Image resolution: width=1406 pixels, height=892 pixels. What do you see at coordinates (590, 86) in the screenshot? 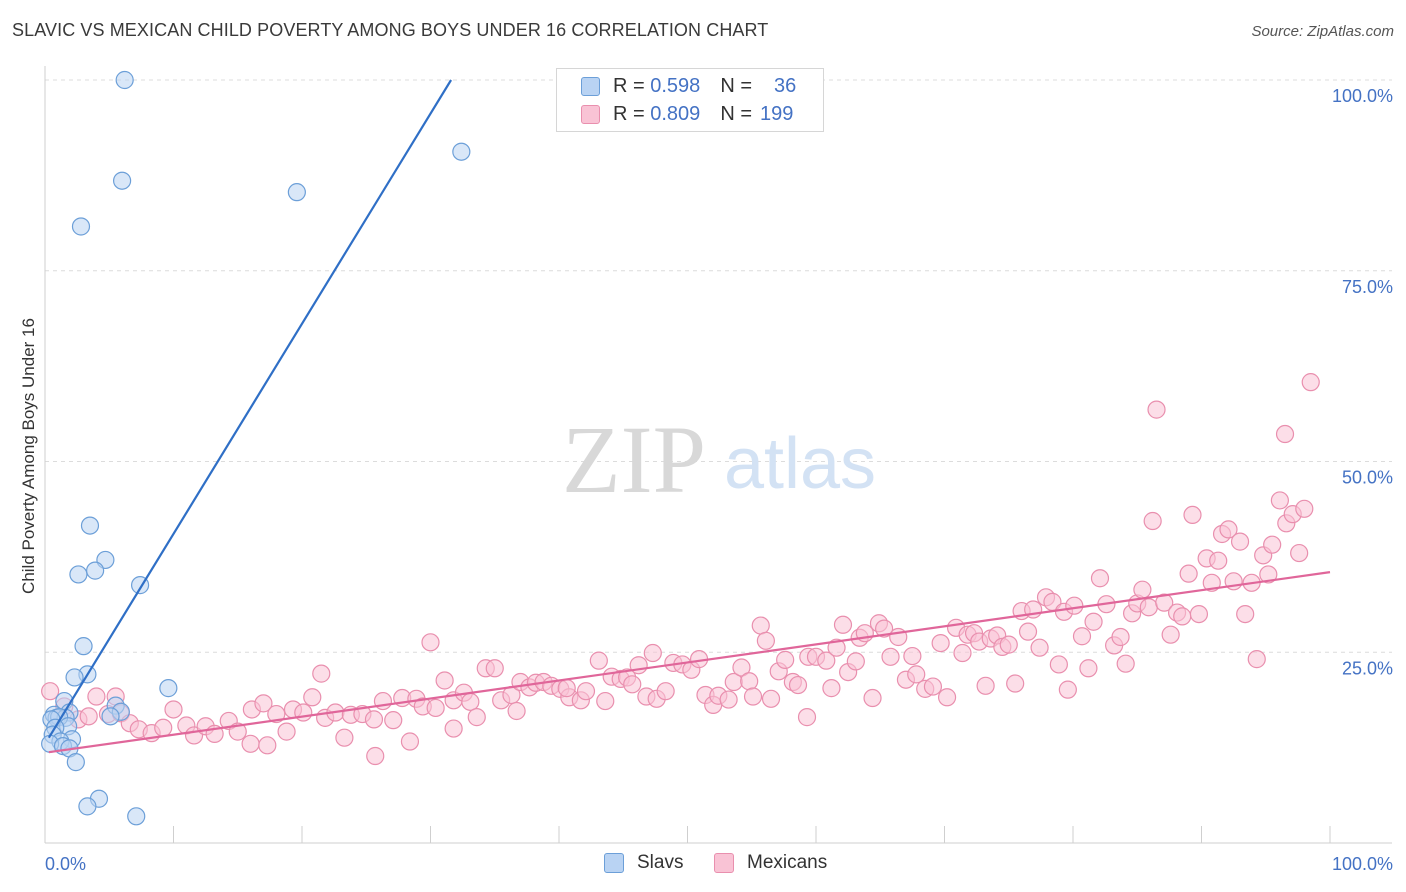
I see `slavs-swatch` at bounding box center [590, 86].